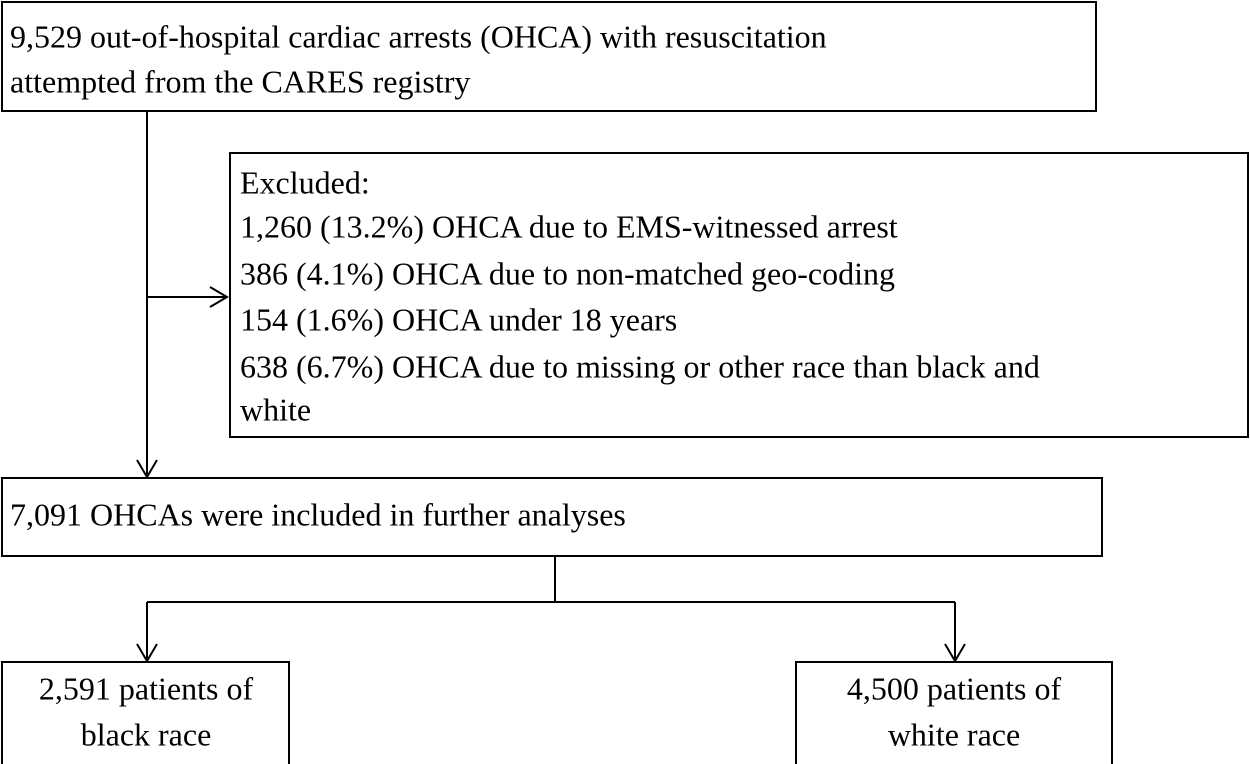 The height and width of the screenshot is (764, 1250). Describe the element at coordinates (954, 734) in the screenshot. I see `box-text: white race` at that location.